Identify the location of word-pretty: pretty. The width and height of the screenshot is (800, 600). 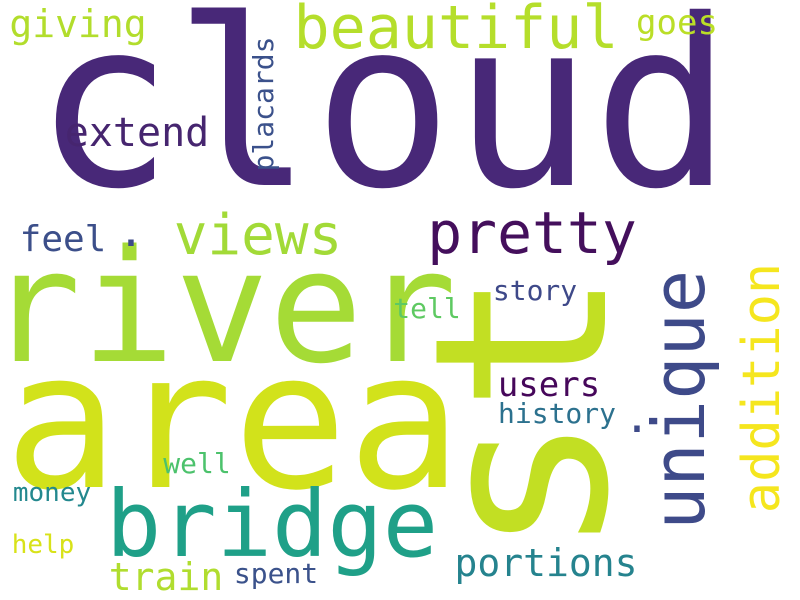
(532, 233).